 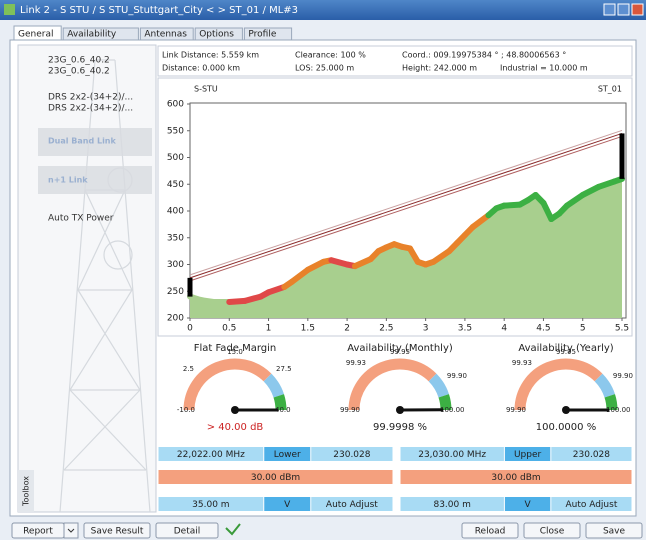 I want to click on param-text: 35.00 m, so click(x=210, y=505).